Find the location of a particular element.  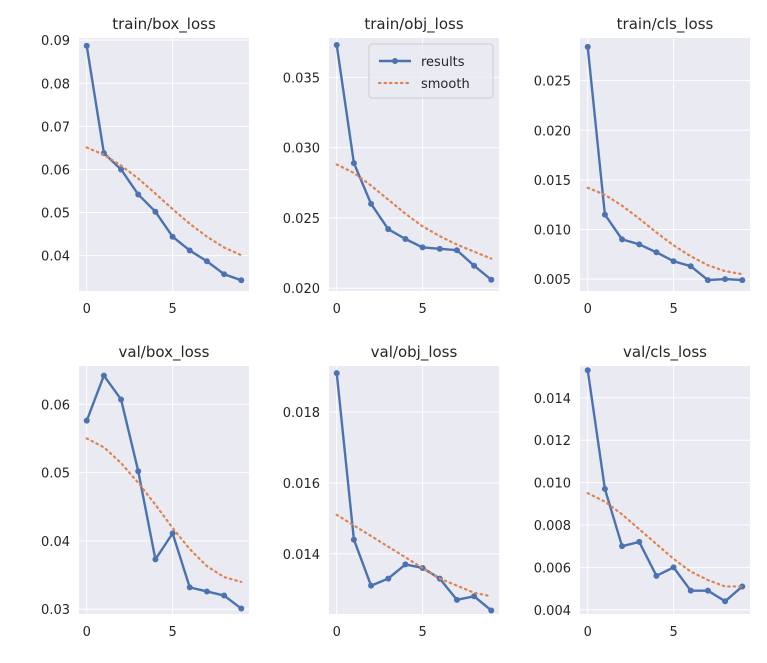

legend: results smooth is located at coordinates (431, 71).